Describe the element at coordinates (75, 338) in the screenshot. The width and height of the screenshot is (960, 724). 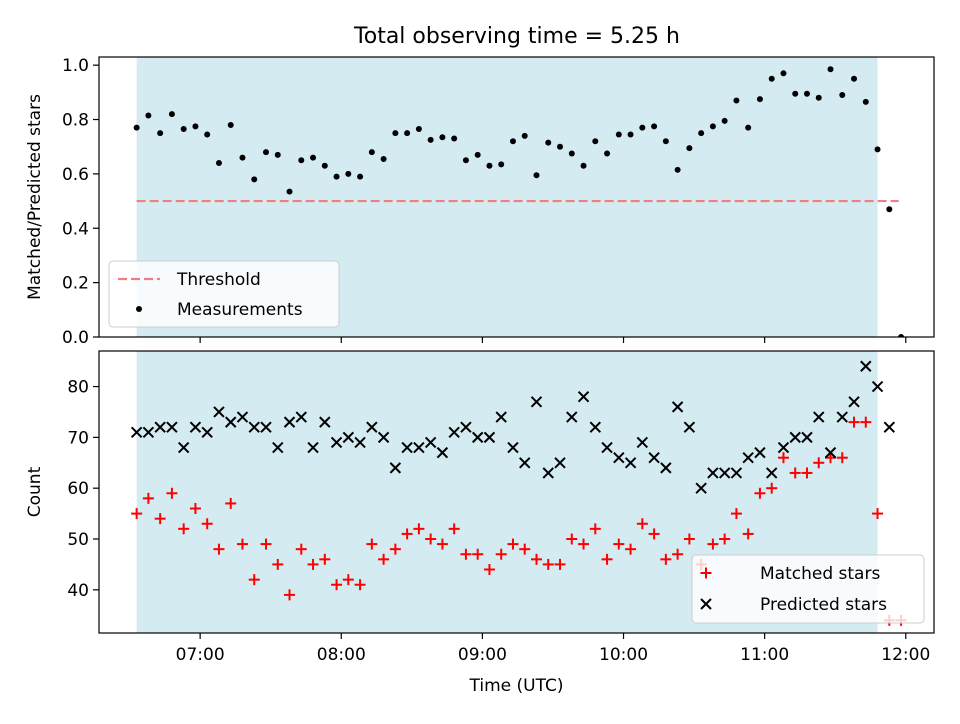
I see `y-tick-label: 0.0` at that location.